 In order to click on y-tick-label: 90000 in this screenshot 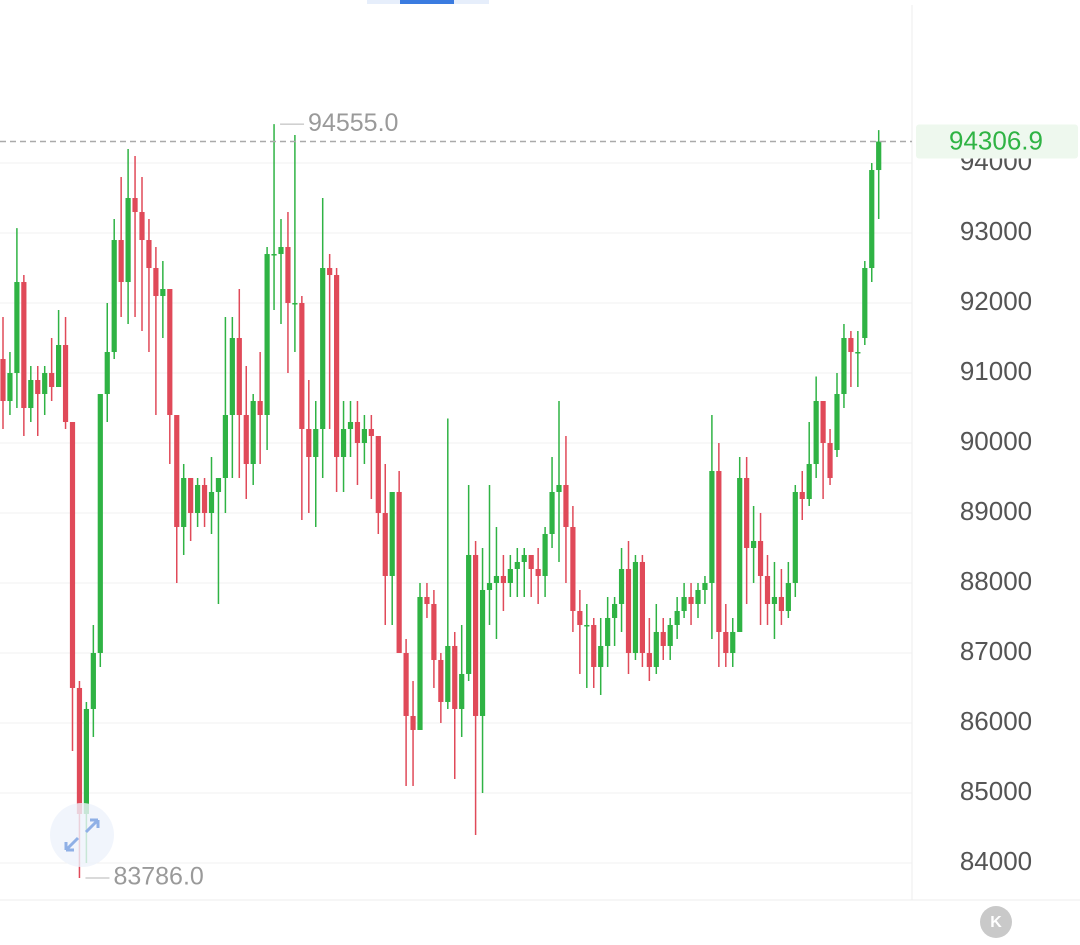, I will do `click(996, 441)`.